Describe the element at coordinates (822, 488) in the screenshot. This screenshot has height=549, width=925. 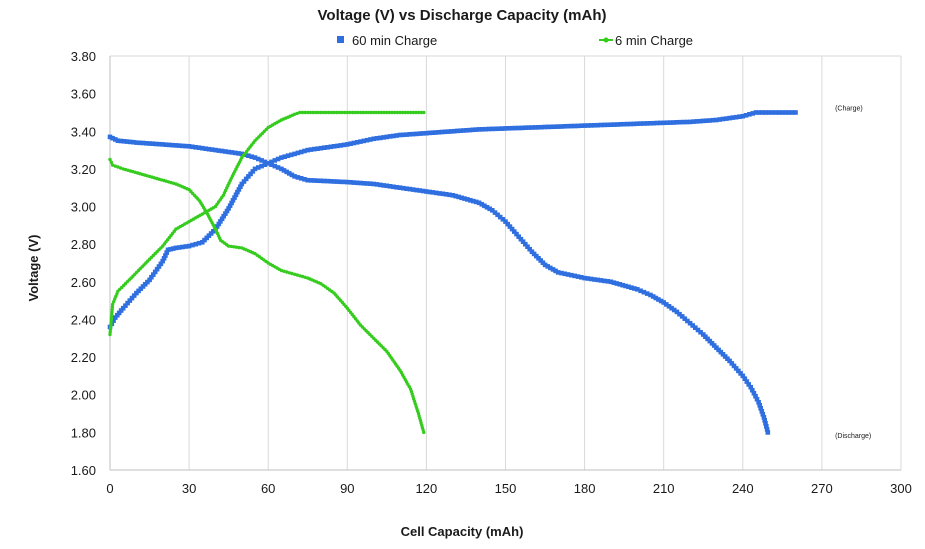
I see `x-tick-label: 270` at that location.